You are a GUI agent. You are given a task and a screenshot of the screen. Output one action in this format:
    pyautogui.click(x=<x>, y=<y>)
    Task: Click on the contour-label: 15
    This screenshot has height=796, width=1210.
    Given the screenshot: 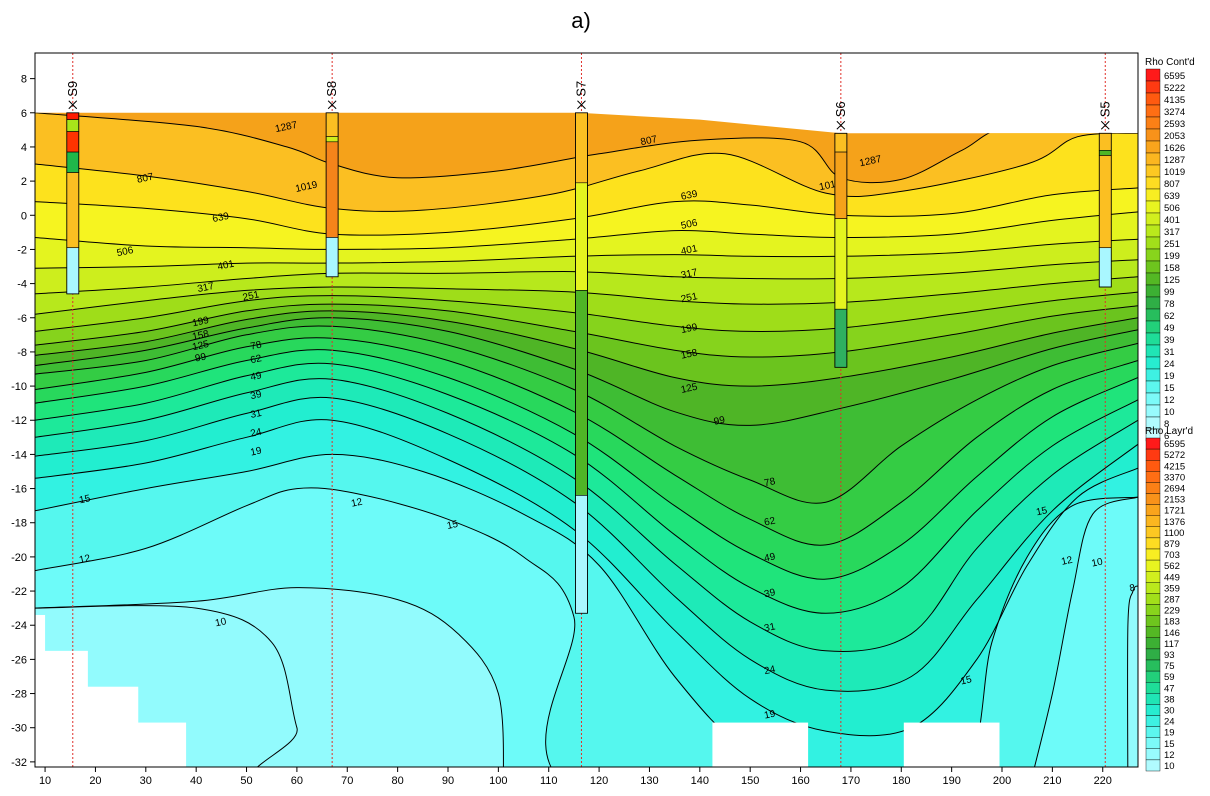 What is the action you would take?
    pyautogui.click(x=967, y=680)
    